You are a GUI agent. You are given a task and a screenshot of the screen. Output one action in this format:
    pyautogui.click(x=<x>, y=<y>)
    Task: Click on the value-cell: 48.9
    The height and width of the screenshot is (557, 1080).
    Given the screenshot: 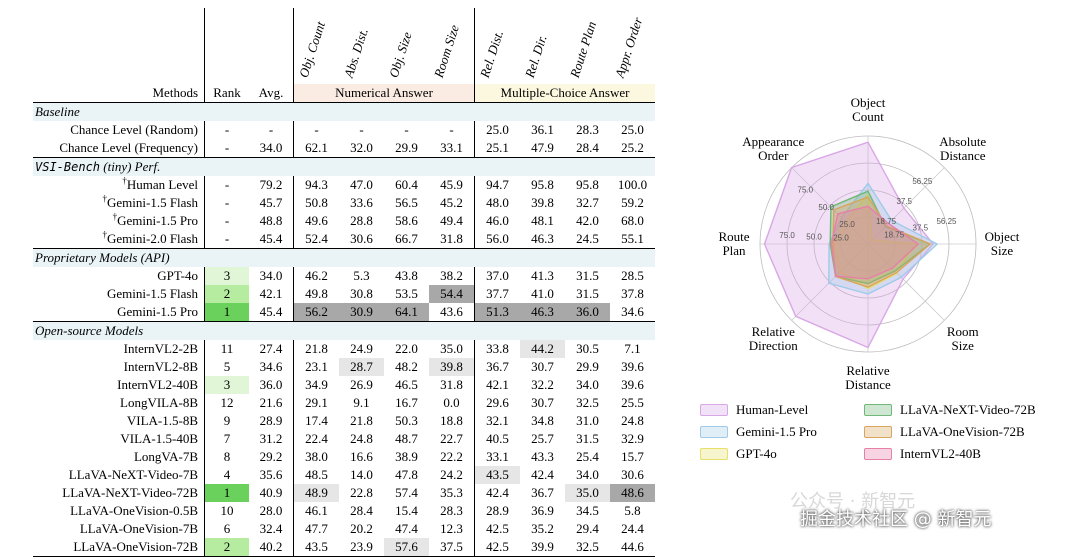 What is the action you would take?
    pyautogui.click(x=316, y=493)
    